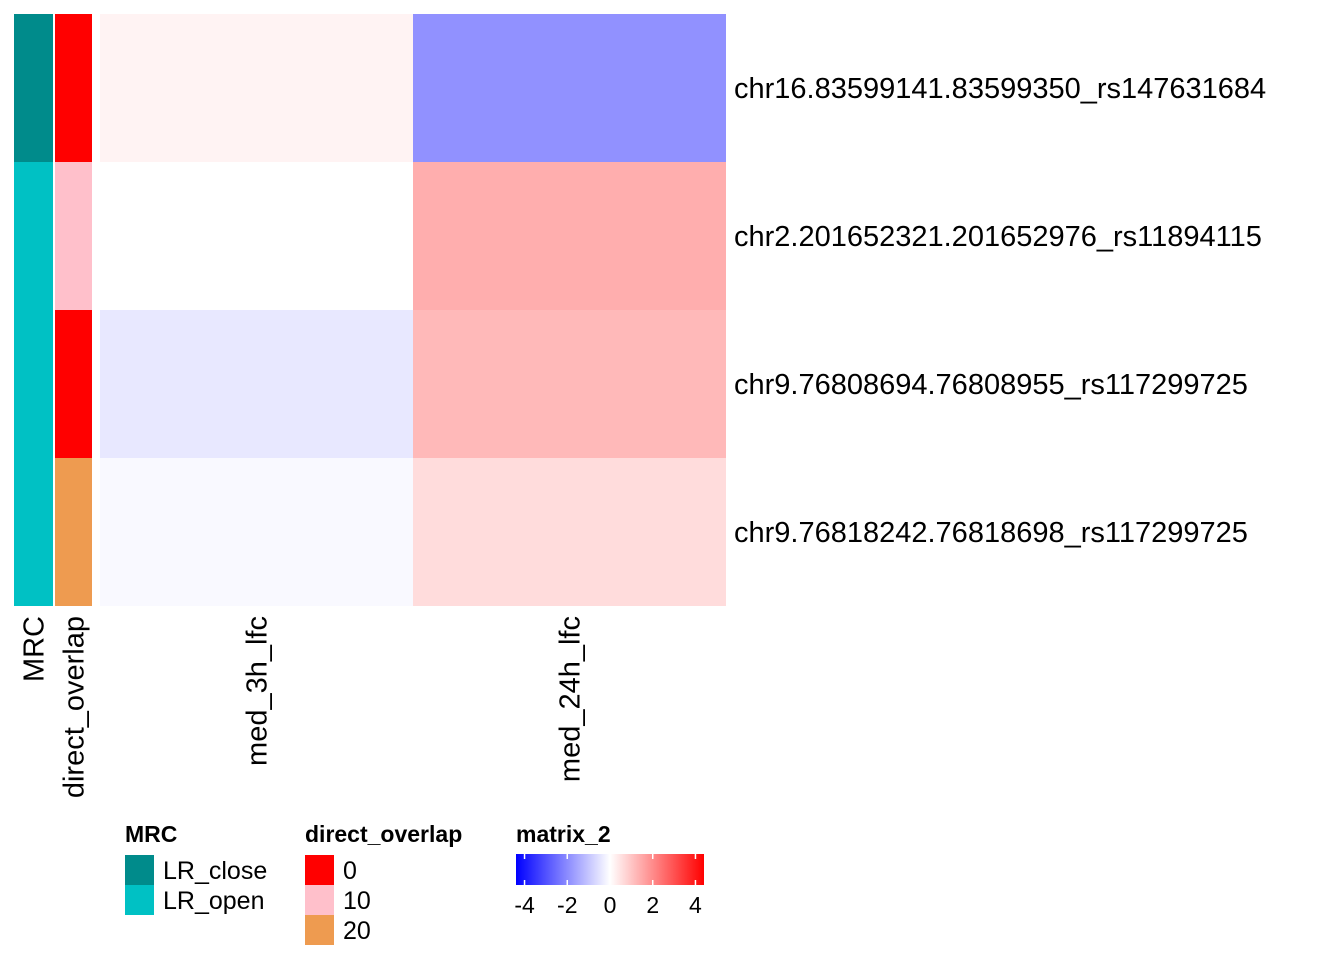 The height and width of the screenshot is (960, 1344). What do you see at coordinates (998, 237) in the screenshot?
I see `row-label: chr2.201652321.201652976_rs11894115` at bounding box center [998, 237].